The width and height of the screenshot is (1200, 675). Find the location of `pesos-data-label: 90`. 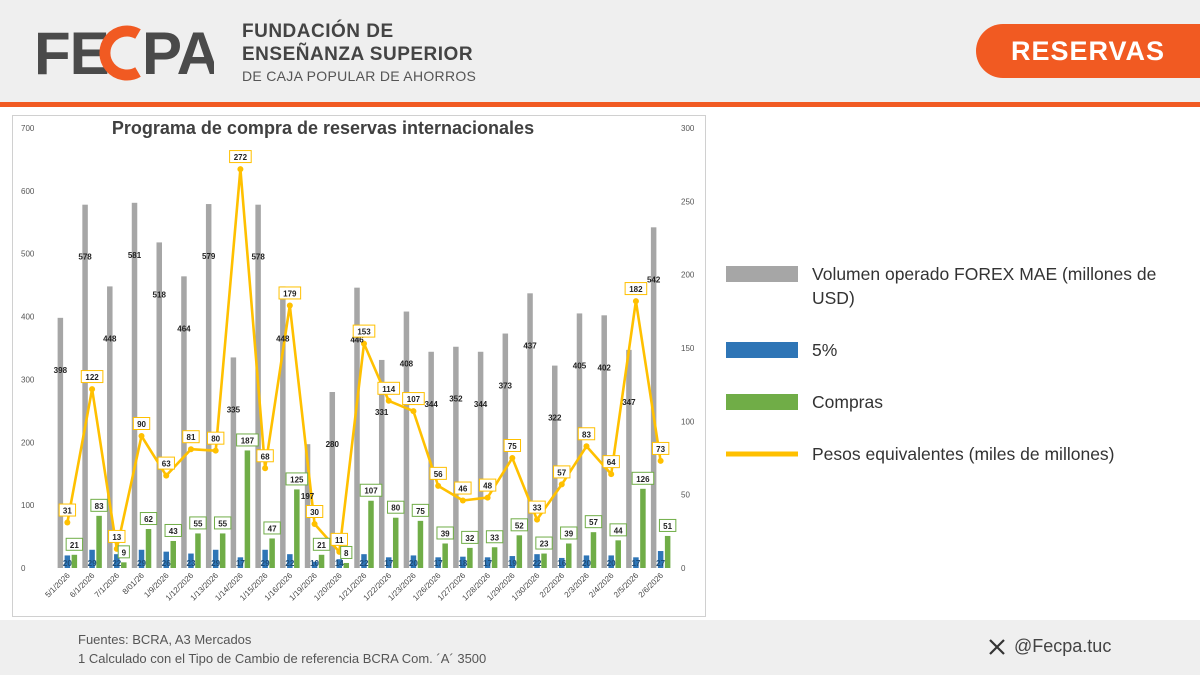

pesos-data-label: 90 is located at coordinates (141, 424).